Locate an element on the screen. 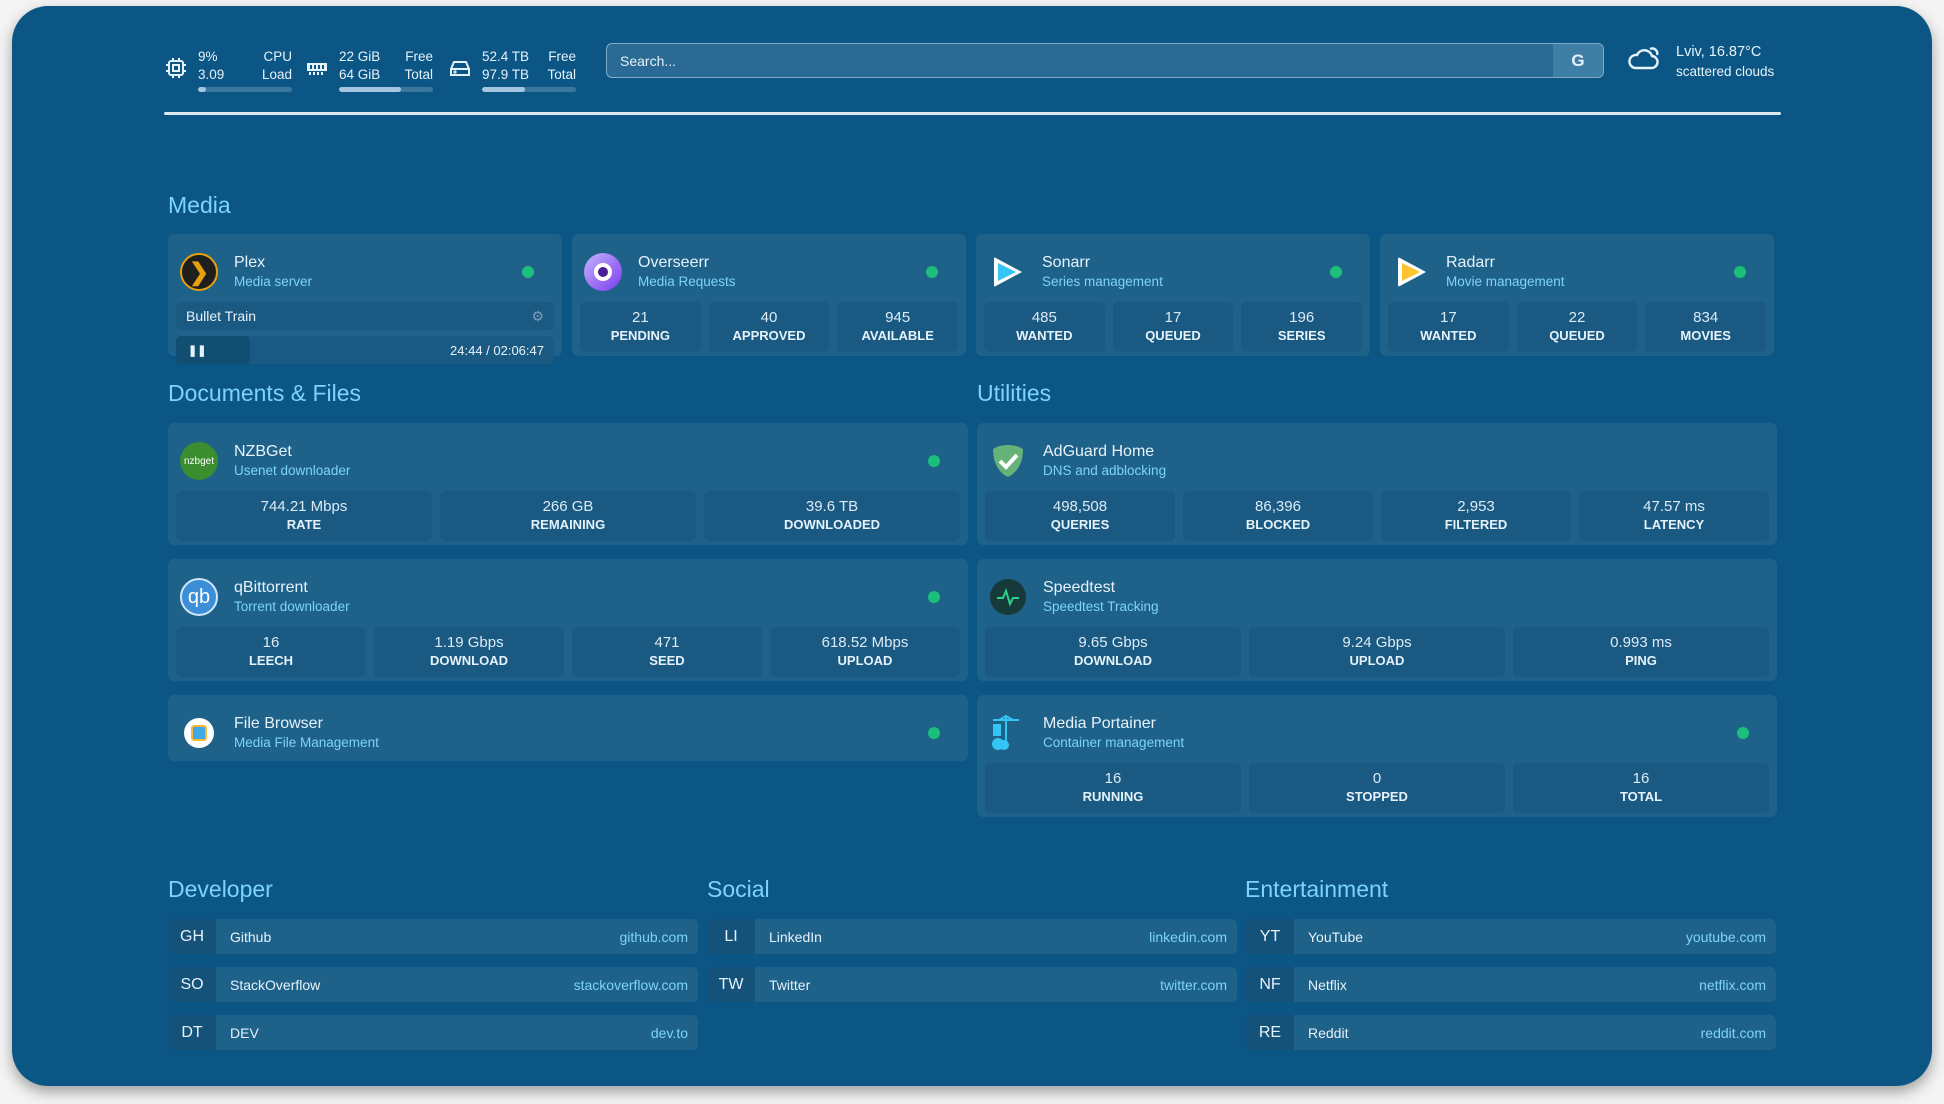 This screenshot has height=1104, width=1944. now-playing: Bullet Train ⚙ is located at coordinates (365, 316).